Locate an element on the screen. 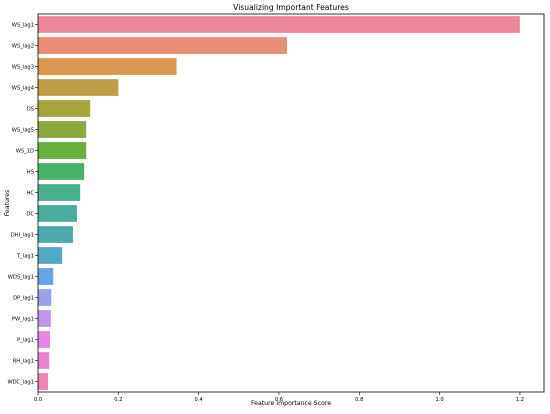  y-tick-label: WDC_lag1 is located at coordinates (20, 382).